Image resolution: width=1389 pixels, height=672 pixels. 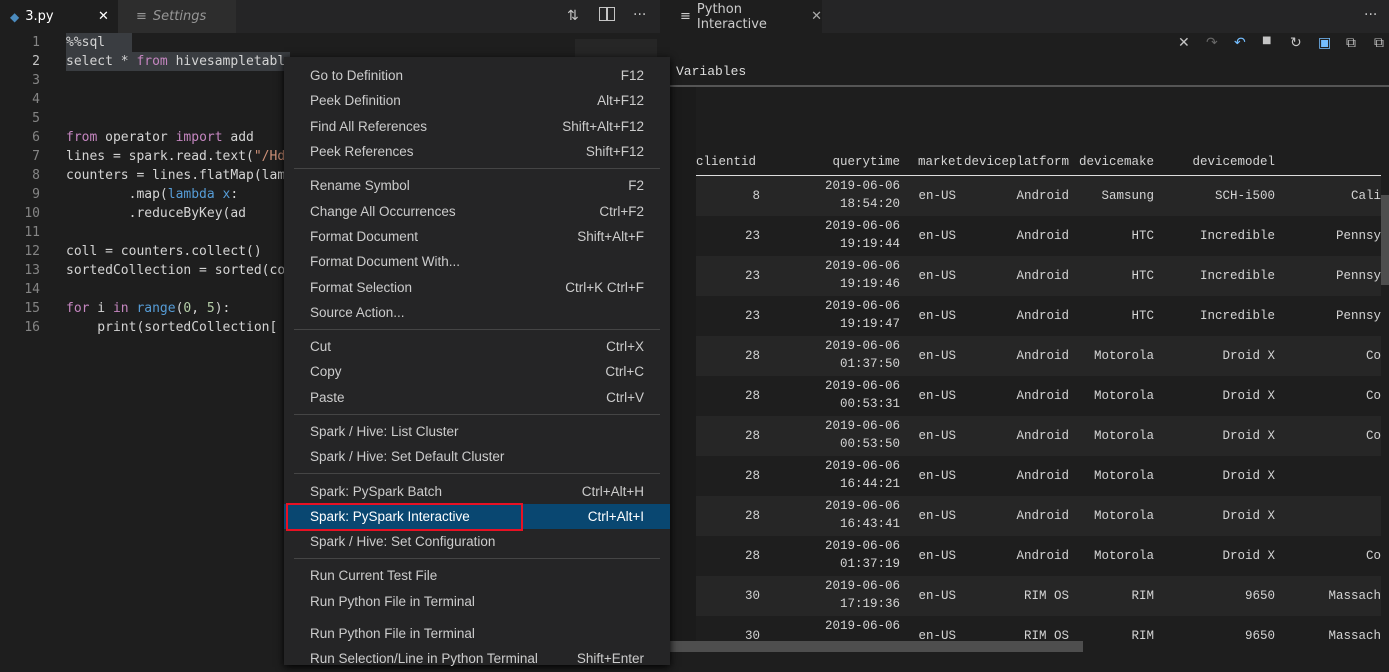 What do you see at coordinates (477, 236) in the screenshot?
I see `menu-item-format-document: Format Document Shift+Alt+F` at bounding box center [477, 236].